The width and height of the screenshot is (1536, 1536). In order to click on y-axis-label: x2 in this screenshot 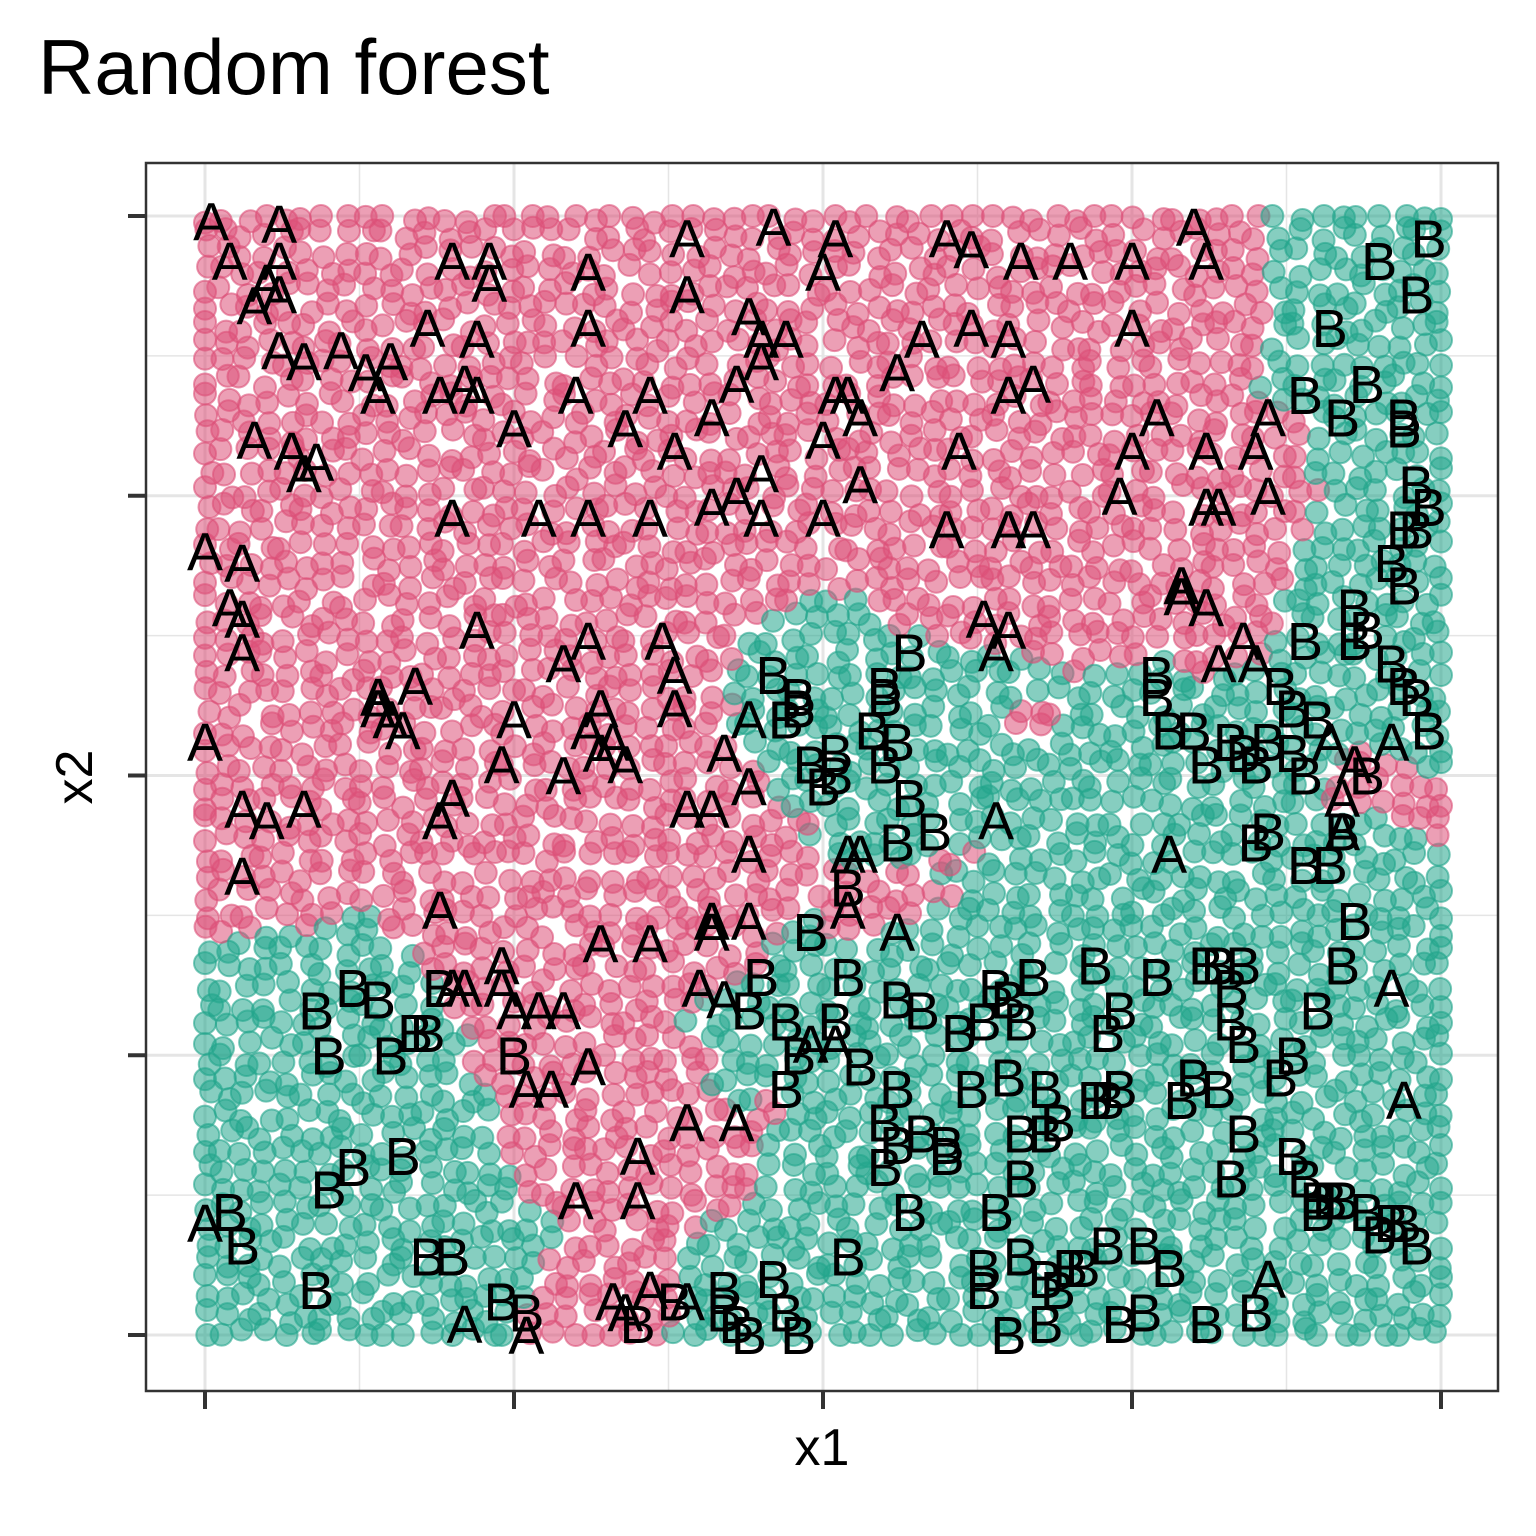, I will do `click(75, 777)`.